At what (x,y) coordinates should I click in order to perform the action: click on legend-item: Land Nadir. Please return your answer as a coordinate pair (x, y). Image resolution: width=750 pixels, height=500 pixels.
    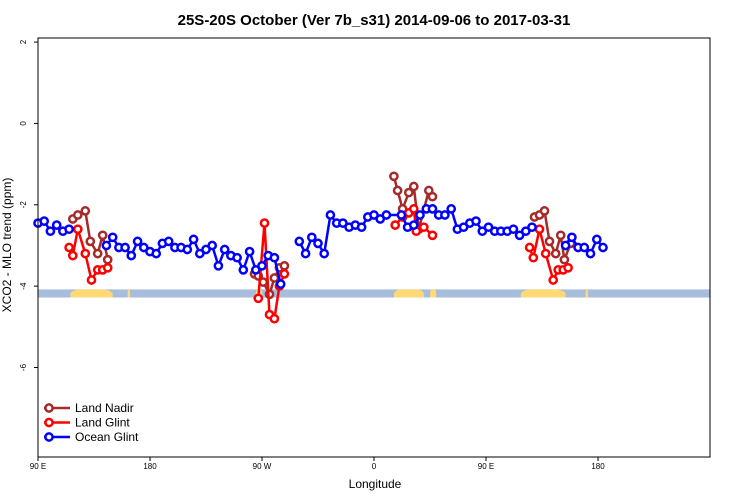
    Looking at the image, I should click on (89, 408).